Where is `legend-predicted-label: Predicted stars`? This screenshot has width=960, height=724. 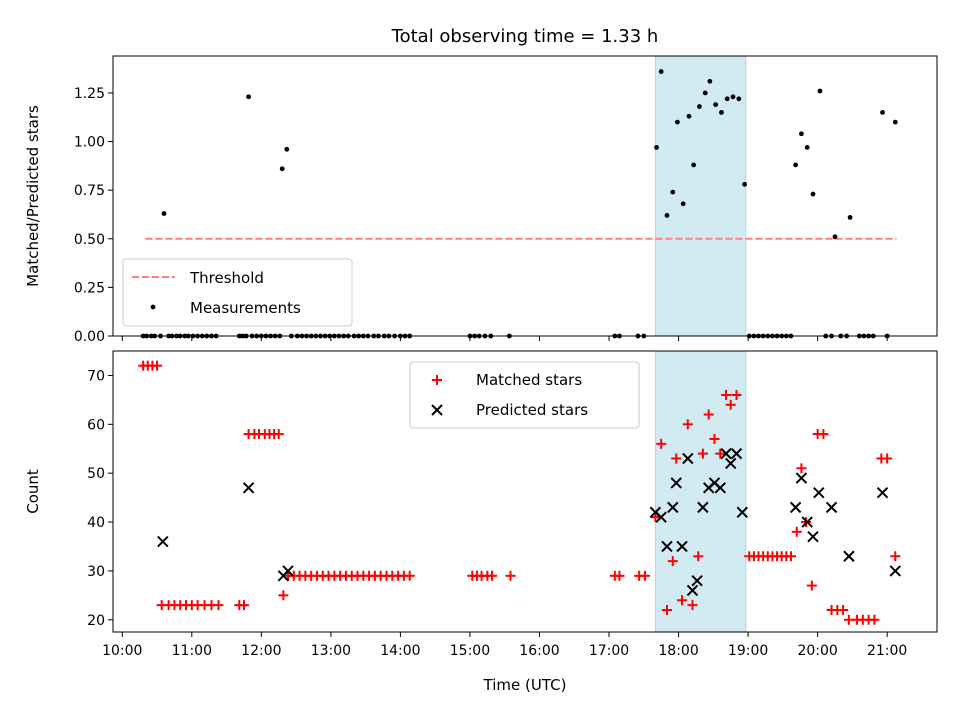
legend-predicted-label: Predicted stars is located at coordinates (532, 410).